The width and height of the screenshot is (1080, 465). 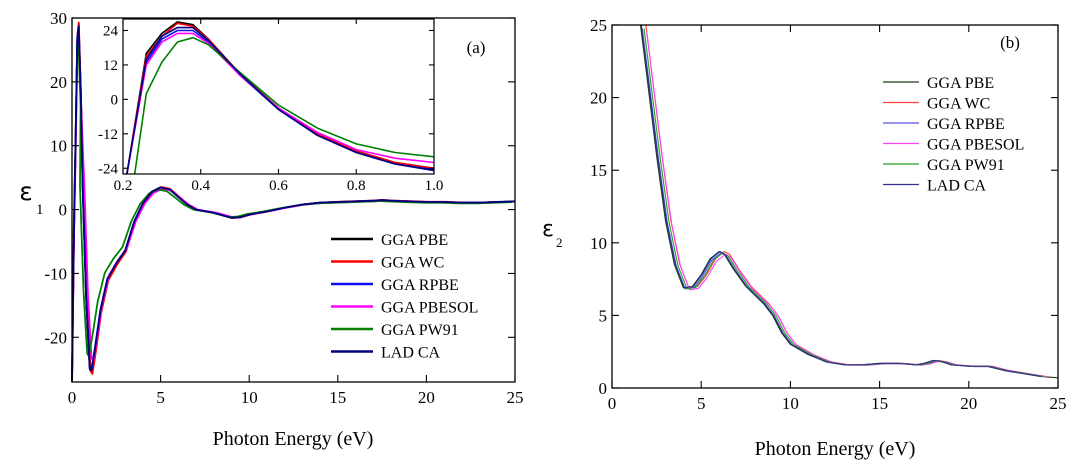 What do you see at coordinates (123, 186) in the screenshot?
I see `inset-xtick-label: 0.2` at bounding box center [123, 186].